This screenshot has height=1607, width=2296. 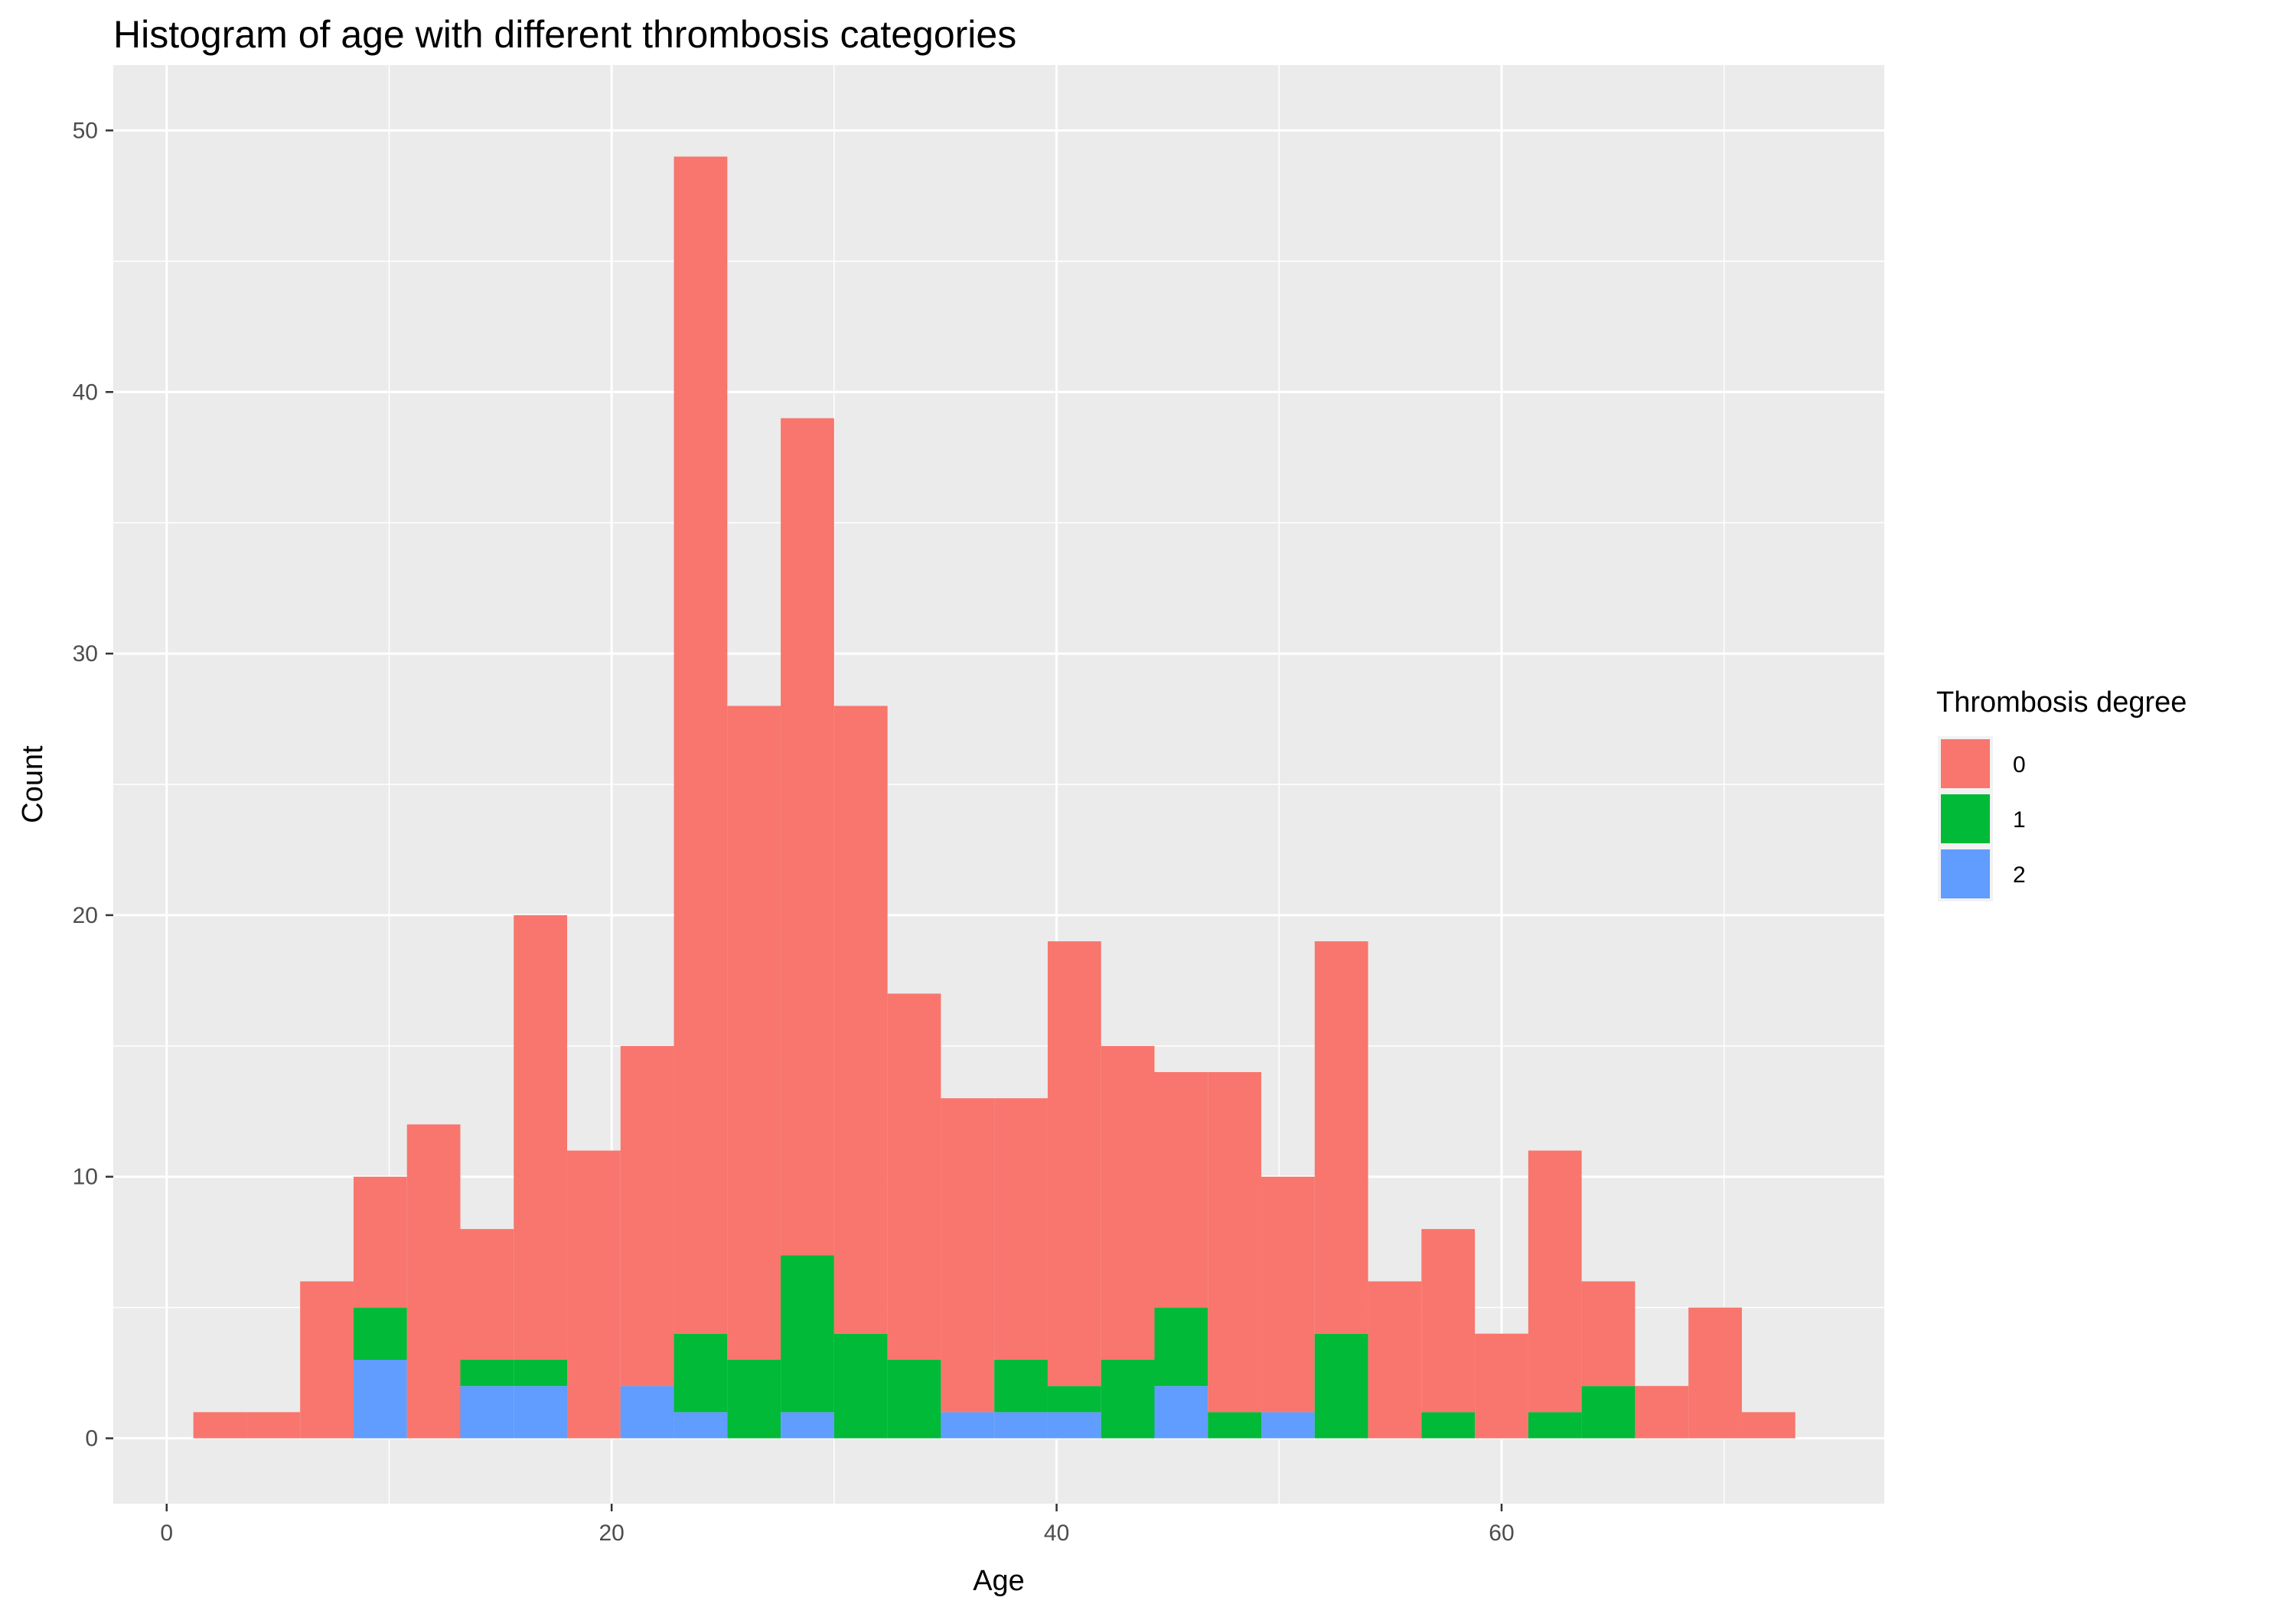 What do you see at coordinates (837, 1525) in the screenshot?
I see `x-axis: 0 20 40 60` at bounding box center [837, 1525].